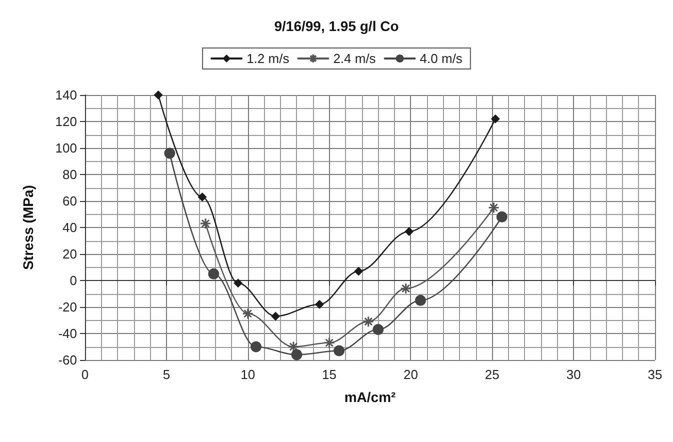  What do you see at coordinates (166, 374) in the screenshot?
I see `x-tick-label: 5` at bounding box center [166, 374].